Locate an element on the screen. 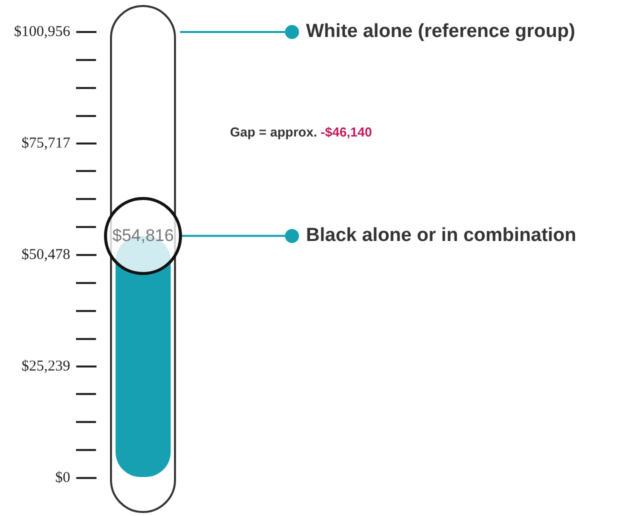 The height and width of the screenshot is (516, 623). text: Gap = approx. -$46,140 is located at coordinates (301, 132).